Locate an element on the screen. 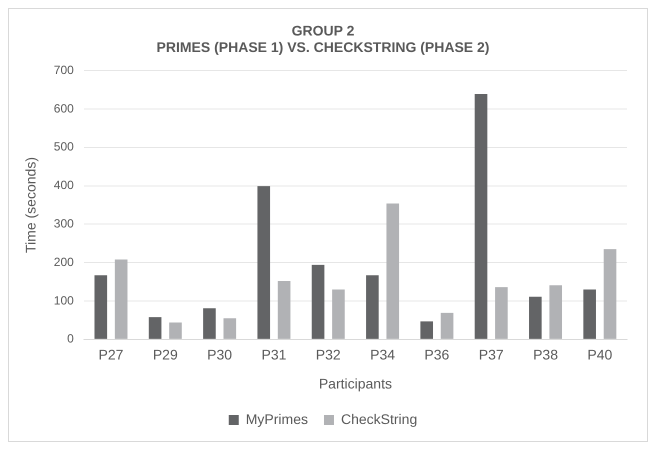 The width and height of the screenshot is (660, 452). x-tick-label: P34 is located at coordinates (383, 354).